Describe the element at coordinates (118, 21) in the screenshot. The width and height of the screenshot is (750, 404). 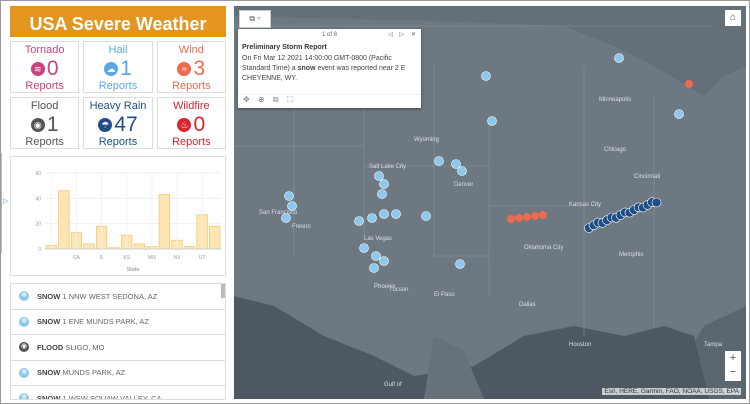
I see `app-title: USA Severe Weather` at that location.